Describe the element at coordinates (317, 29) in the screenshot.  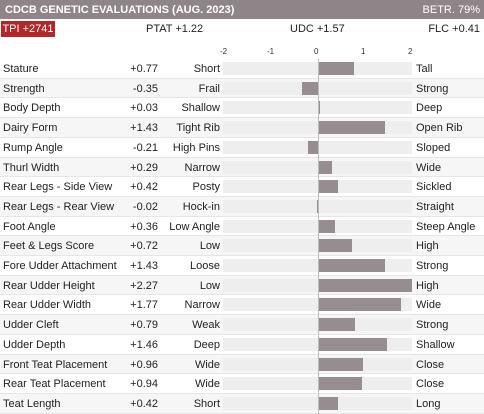
I see `udc-value: UDC +1.57` at that location.